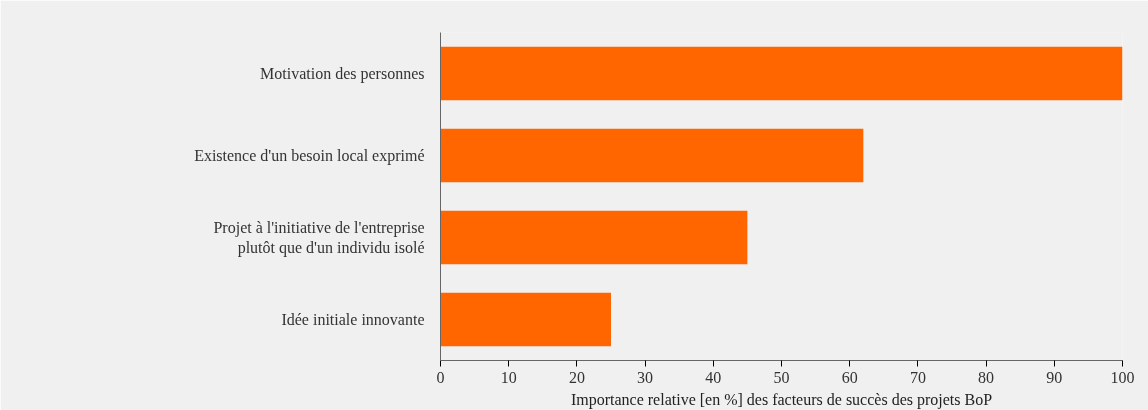  What do you see at coordinates (917, 377) in the screenshot?
I see `x-tick-label: 70` at bounding box center [917, 377].